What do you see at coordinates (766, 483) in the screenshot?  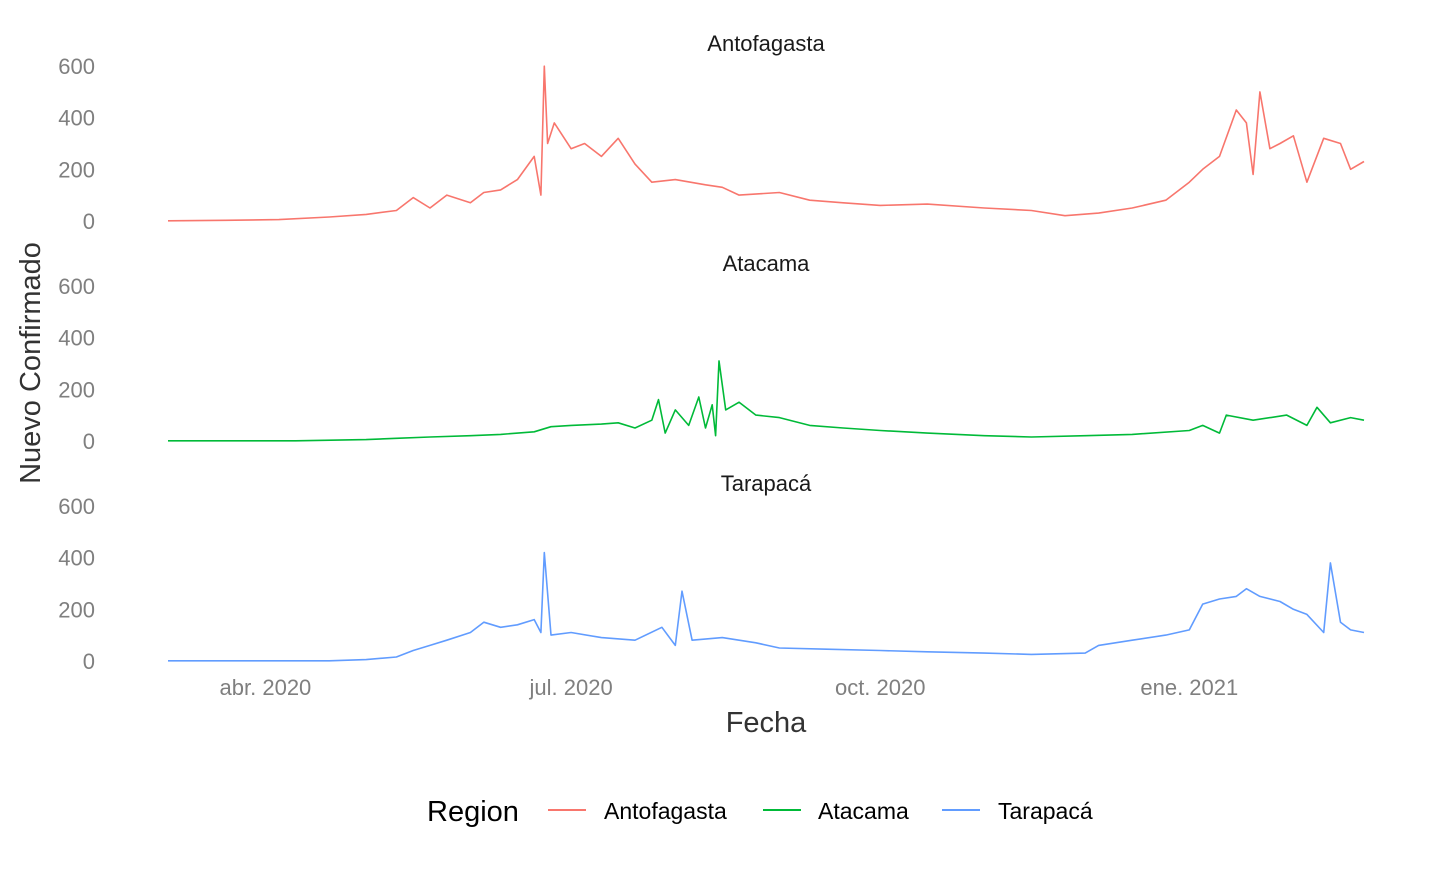 I see `panel-title: Tarapacá` at bounding box center [766, 483].